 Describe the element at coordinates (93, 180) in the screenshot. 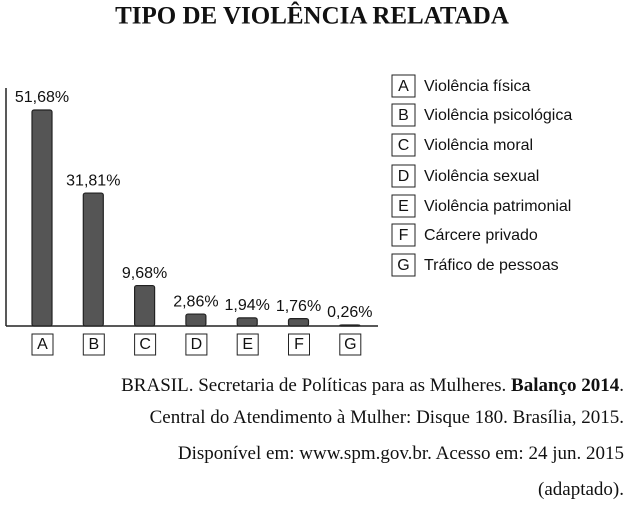

I see `data-label: 31,81%` at that location.